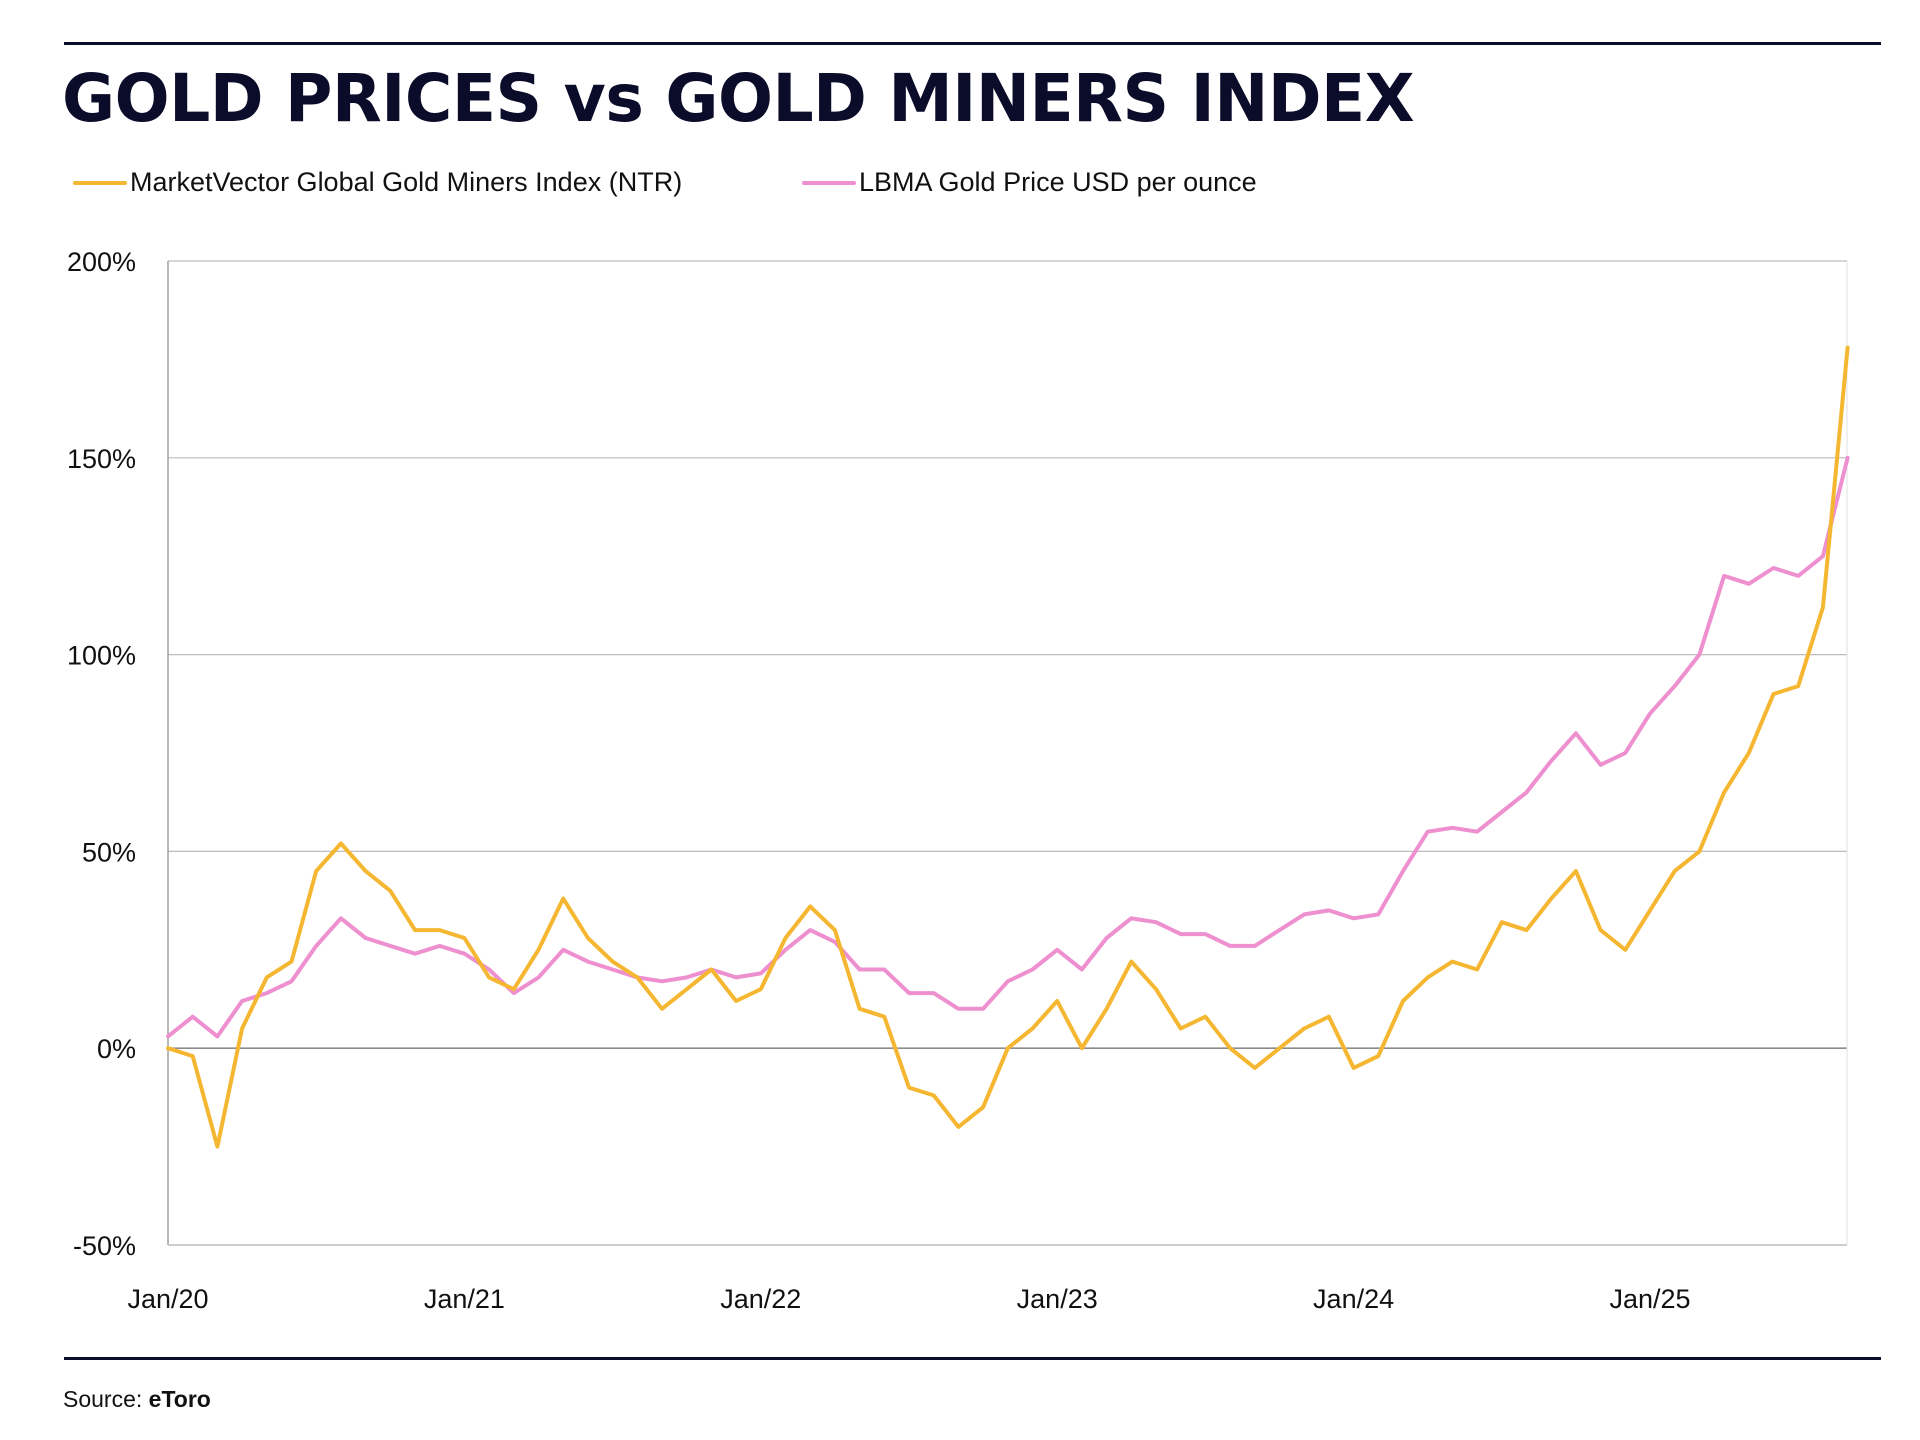 This screenshot has height=1440, width=1920. I want to click on y-tick-label: 0%, so click(116, 1049).